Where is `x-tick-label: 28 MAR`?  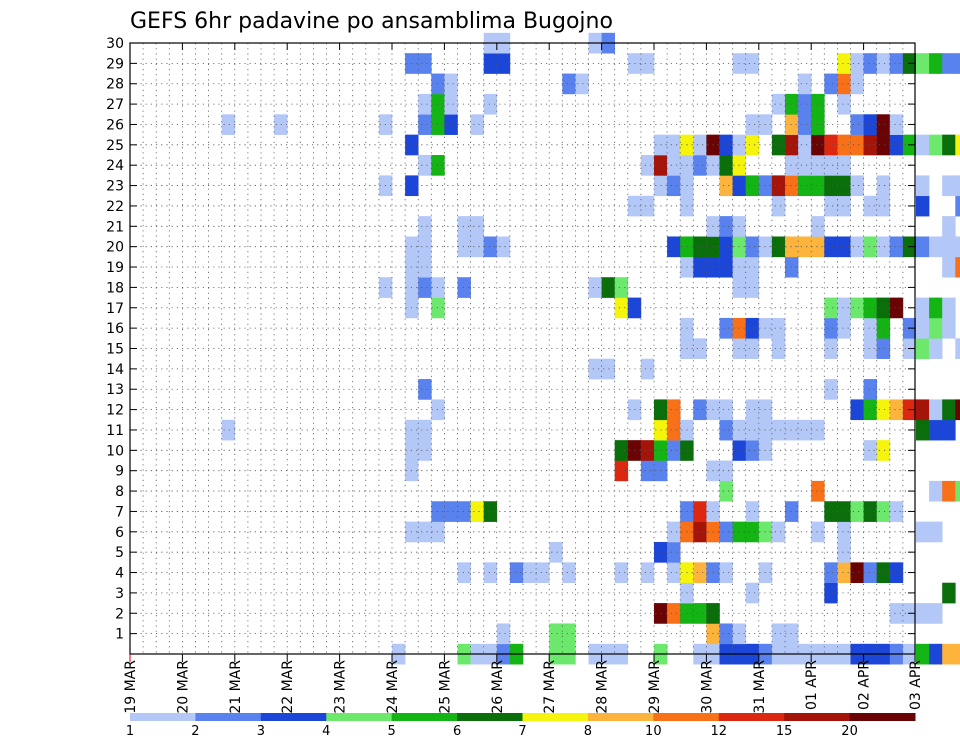
x-tick-label: 28 MAR is located at coordinates (603, 687).